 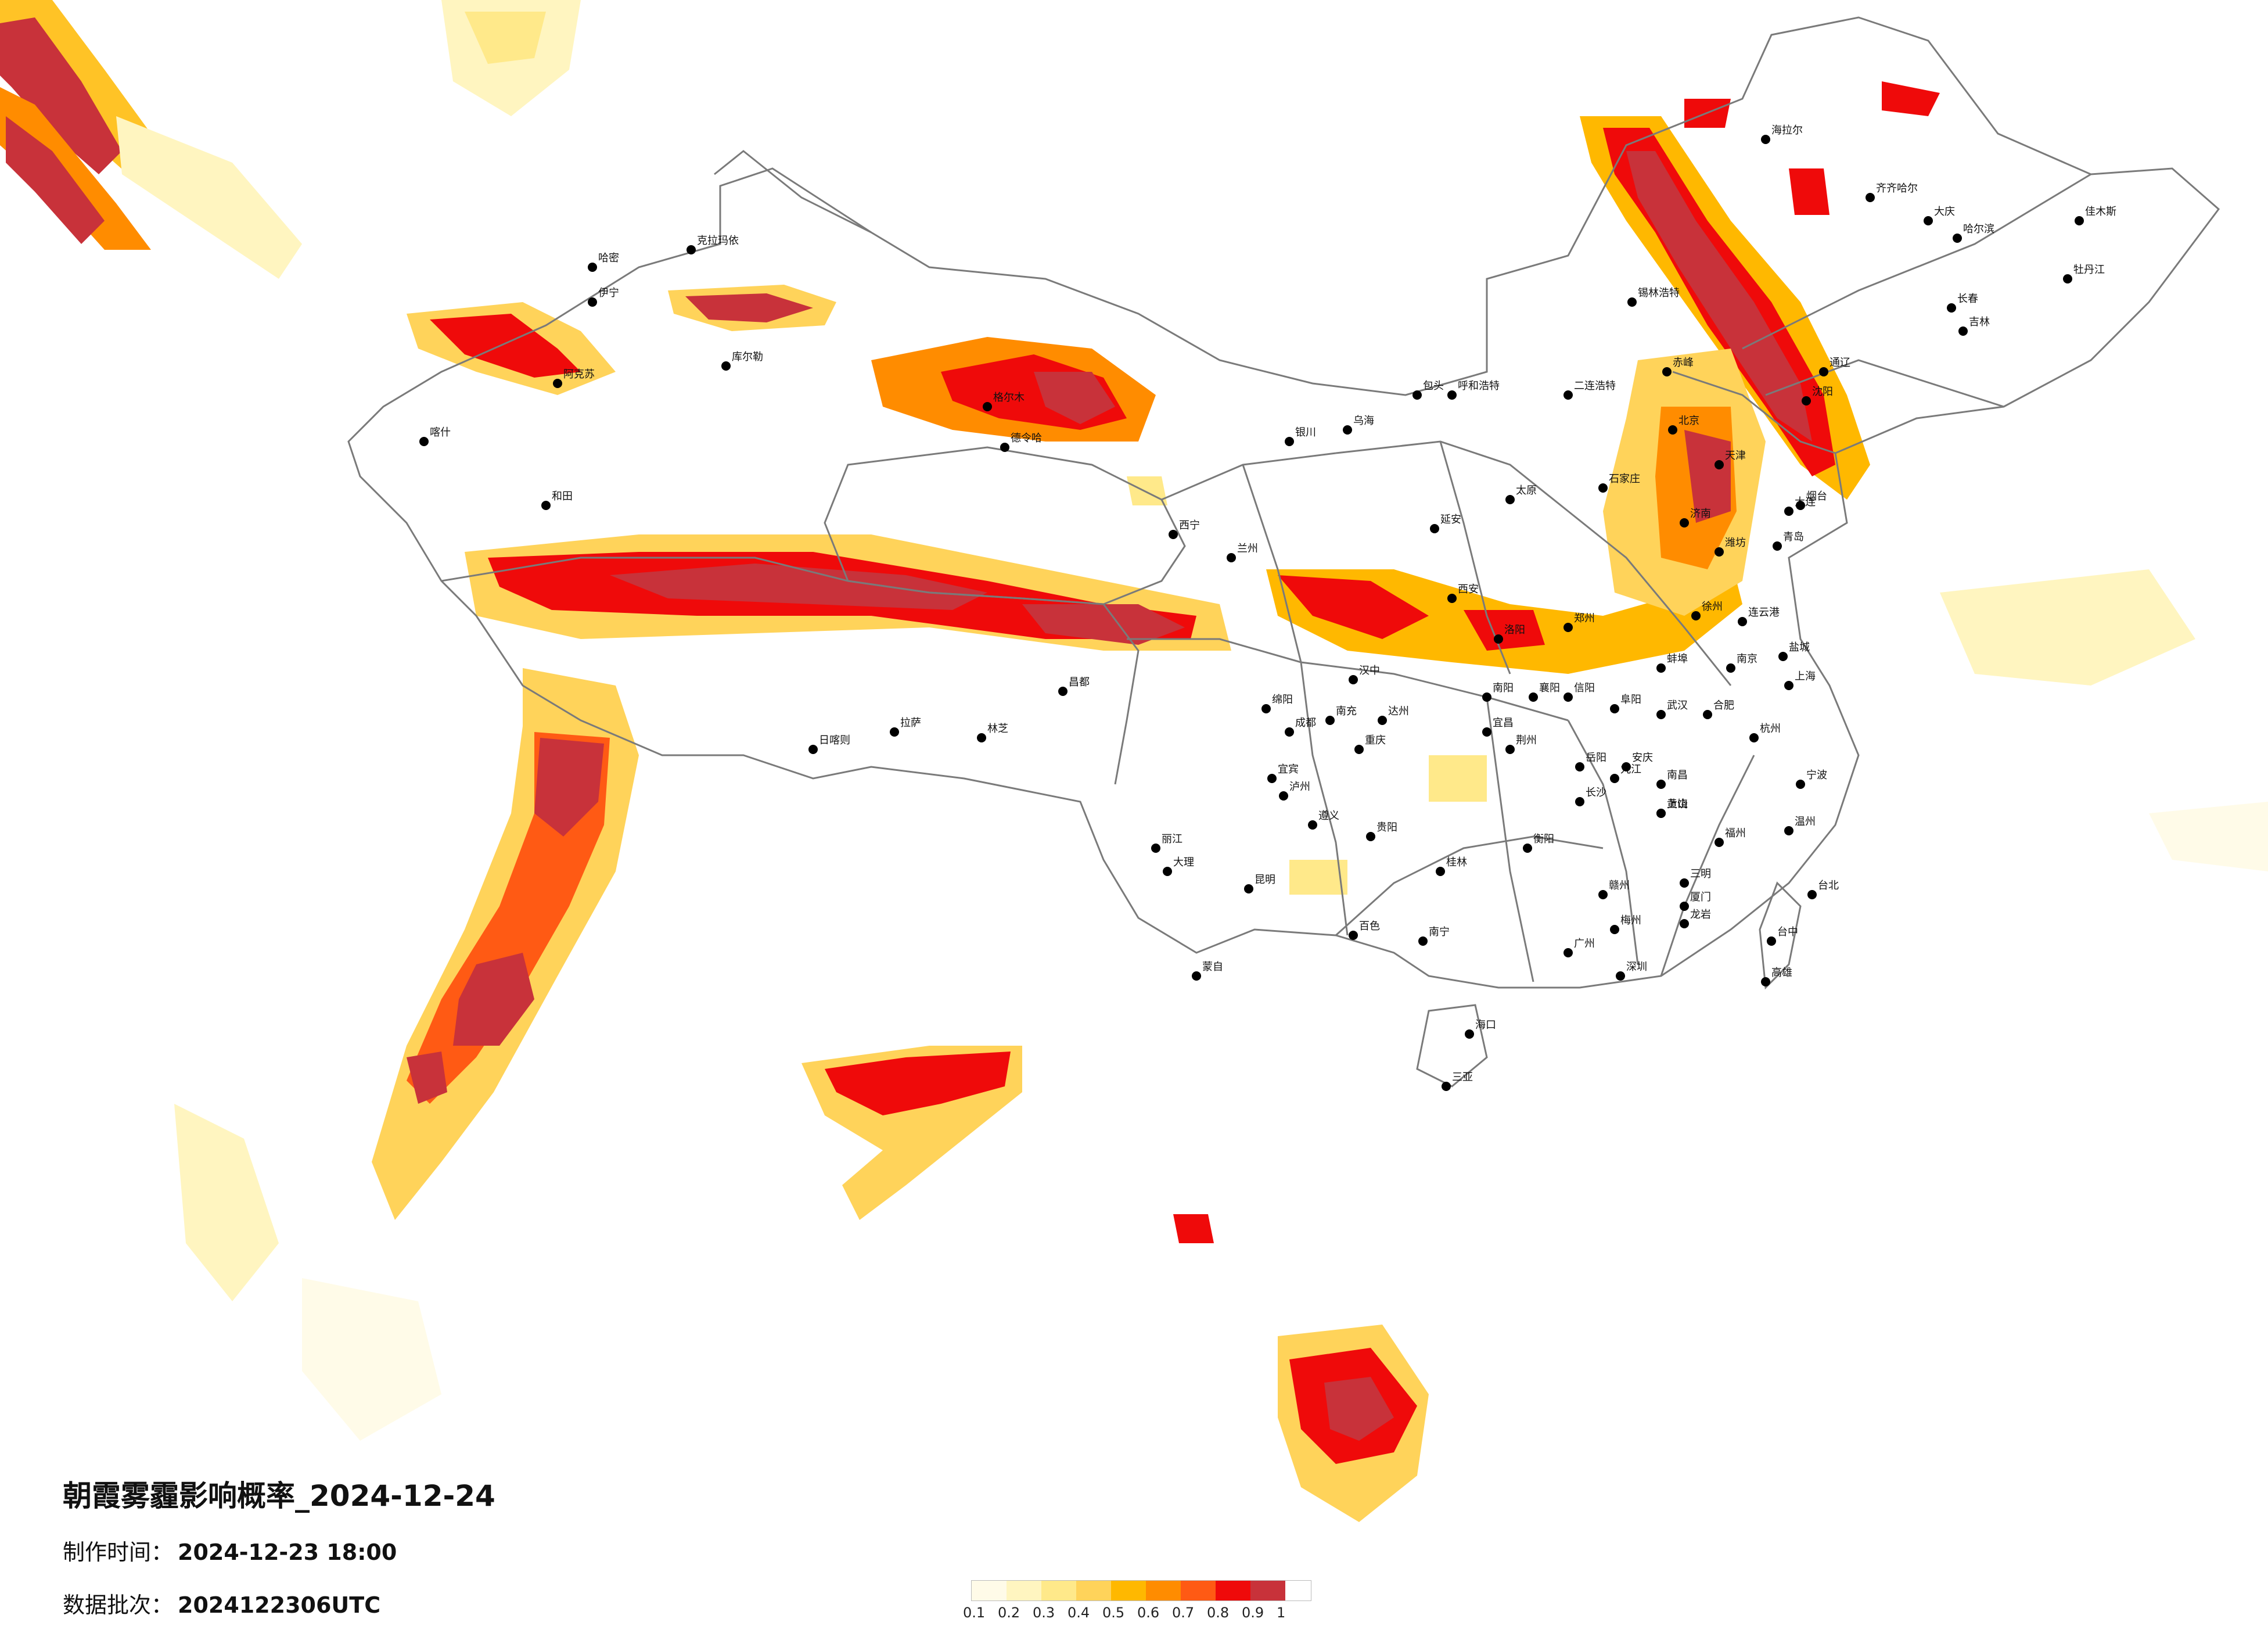 What do you see at coordinates (1543, 839) in the screenshot?
I see `city-label: 衡阳` at bounding box center [1543, 839].